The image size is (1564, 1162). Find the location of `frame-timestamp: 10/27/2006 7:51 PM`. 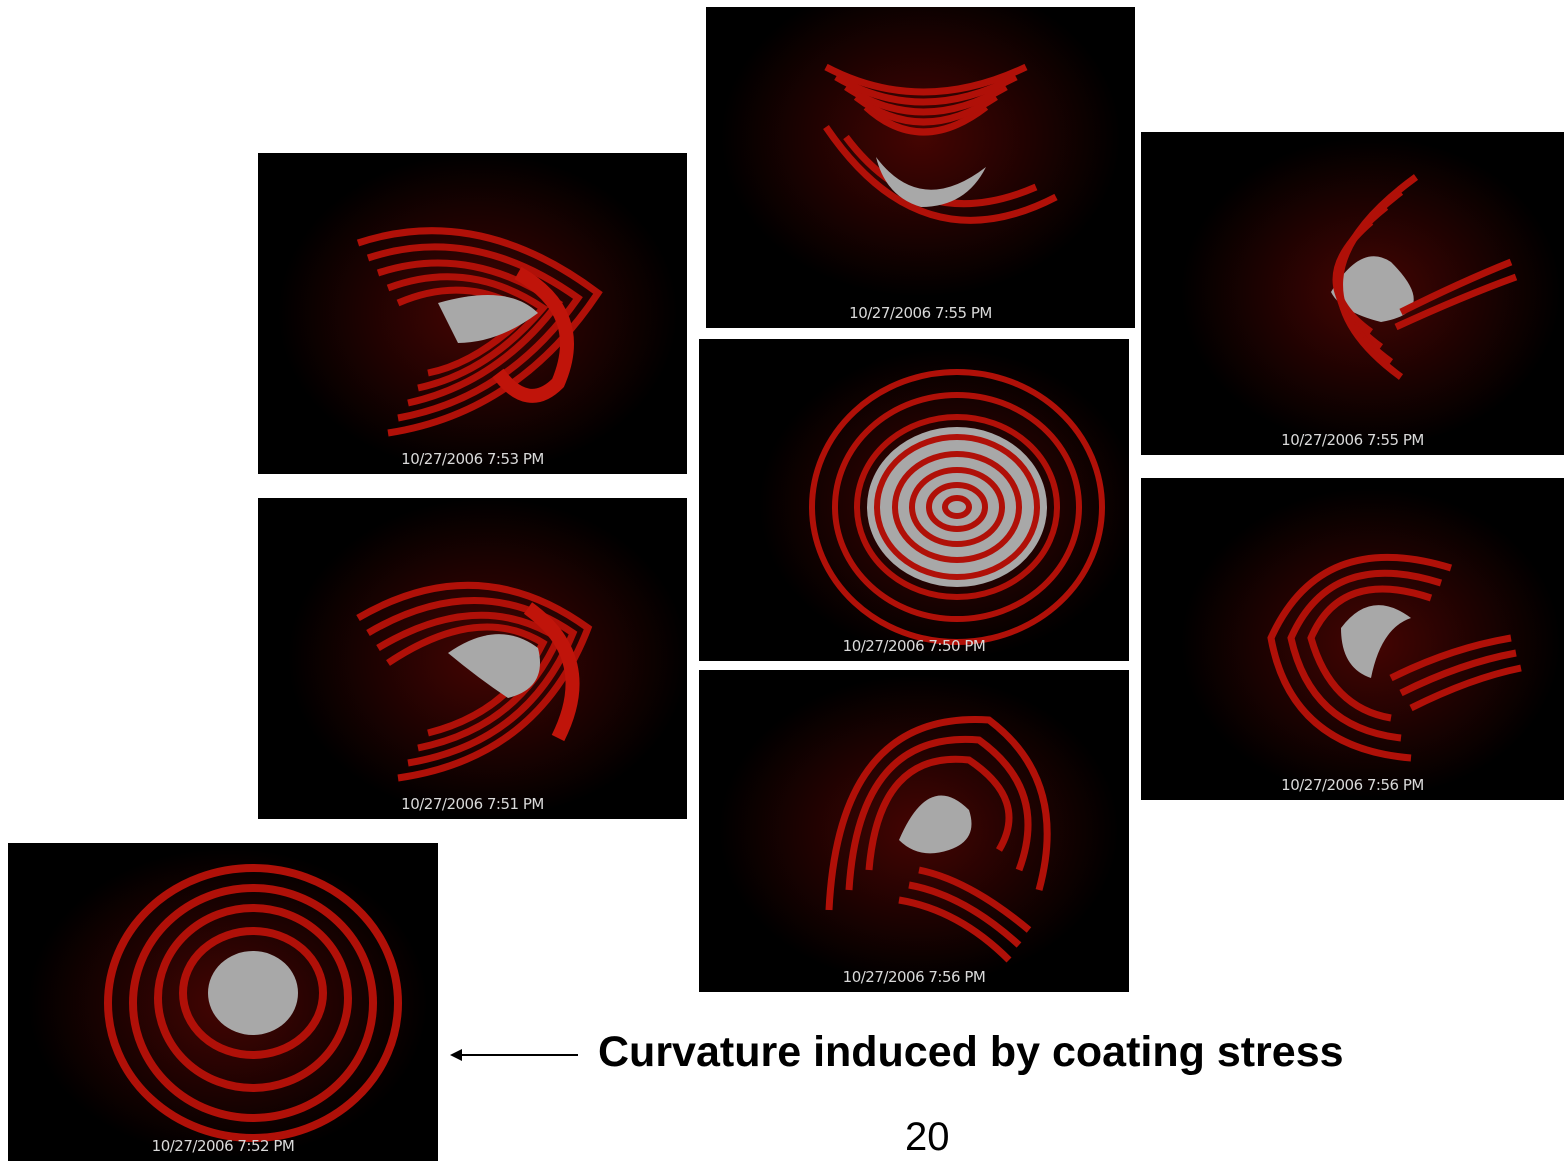

frame-timestamp: 10/27/2006 7:51 PM is located at coordinates (472, 804).